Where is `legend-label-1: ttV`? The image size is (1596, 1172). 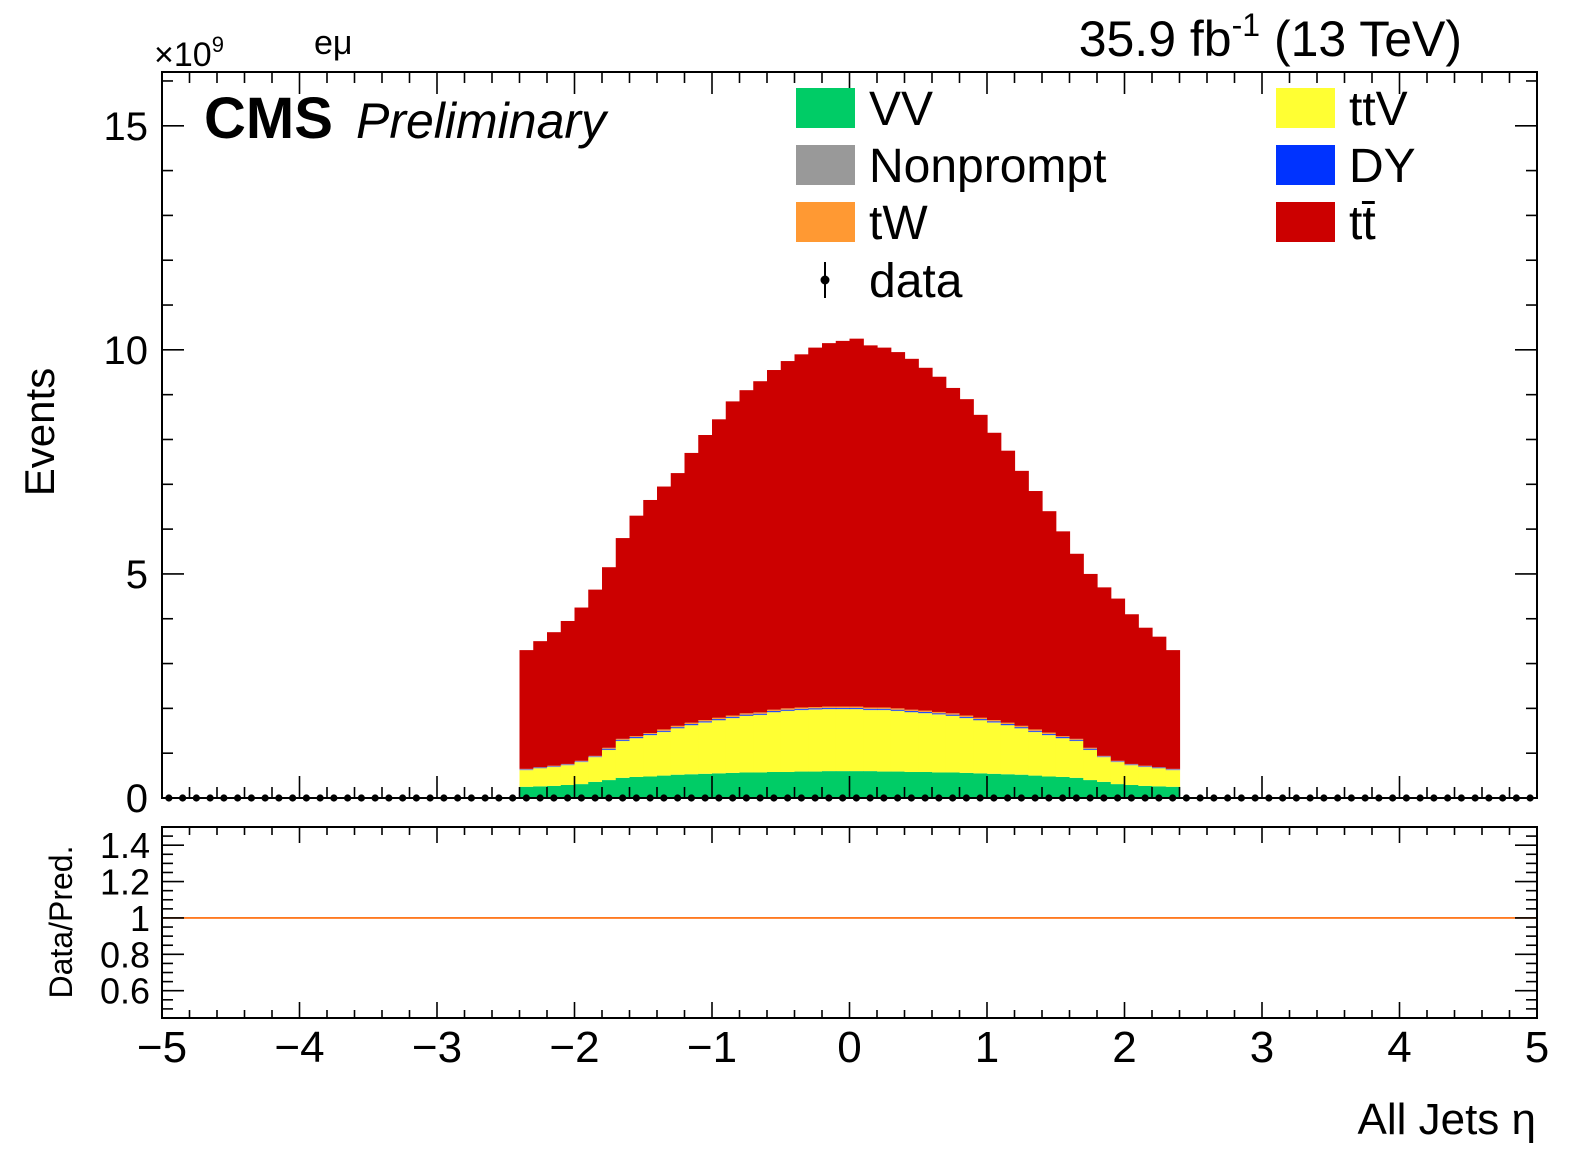
legend-label-1: ttV is located at coordinates (1378, 109).